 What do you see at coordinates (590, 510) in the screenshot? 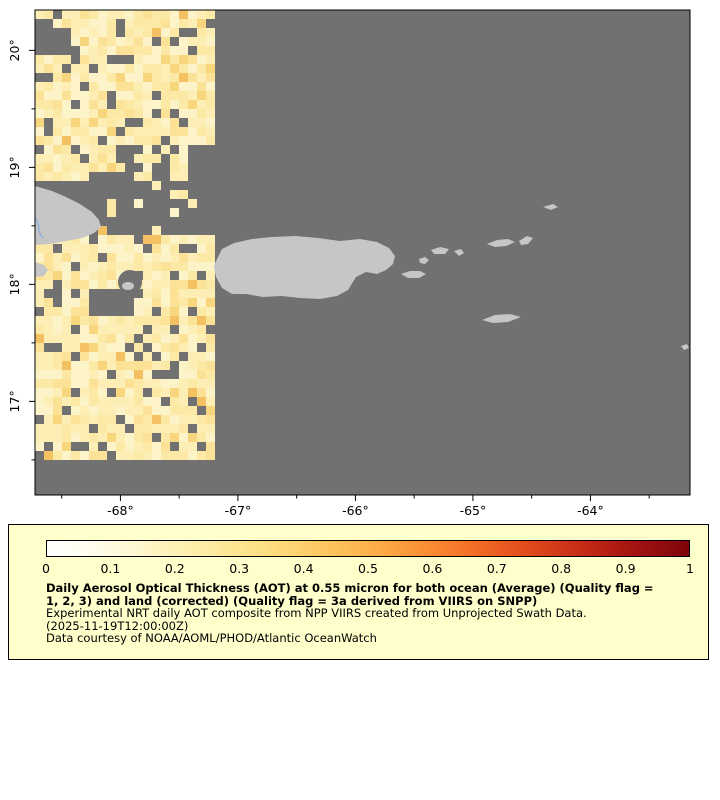
I see `lon-tick-label: -64°` at bounding box center [590, 510].